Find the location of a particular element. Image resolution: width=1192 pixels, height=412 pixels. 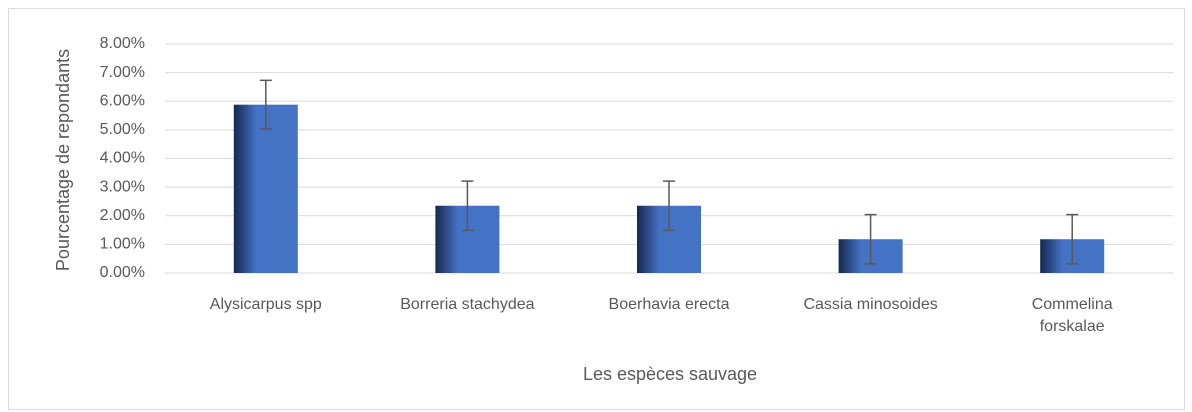

y-tick-label: 8.00% is located at coordinates (122, 43).